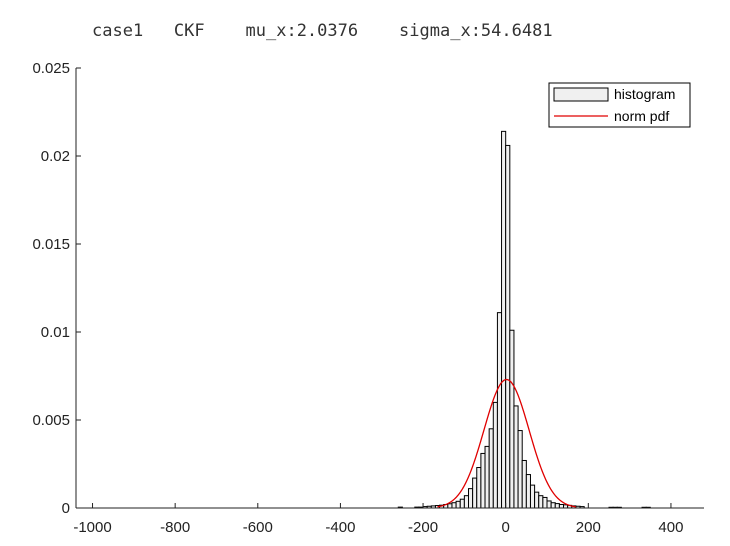 This screenshot has width=730, height=546. Describe the element at coordinates (506, 527) in the screenshot. I see `x-tick-label: 0` at that location.